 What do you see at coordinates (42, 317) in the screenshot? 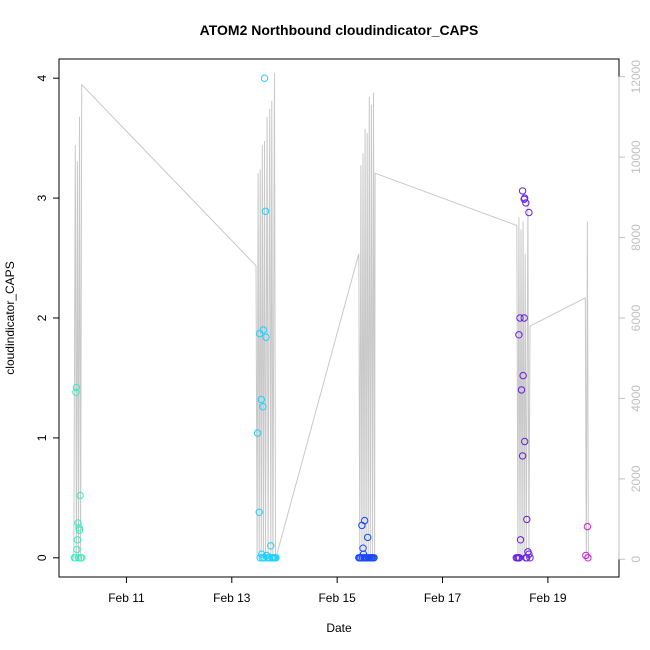
I see `y-tick-label: 2` at bounding box center [42, 317].